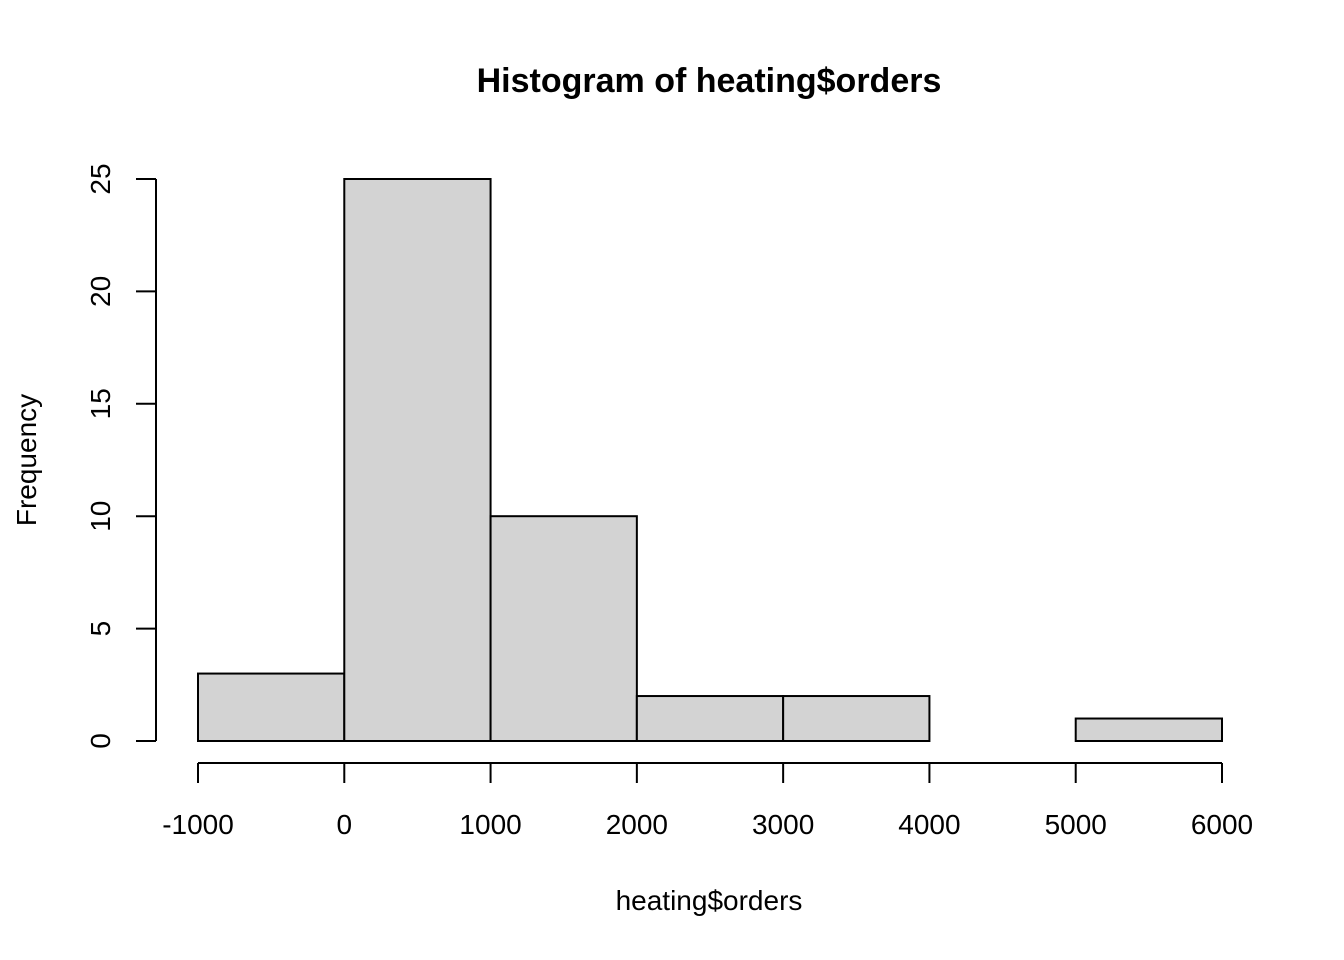 The height and width of the screenshot is (960, 1344). What do you see at coordinates (707, 801) in the screenshot?
I see `x-axis: -1000 0 1000 2000 3000 4000 5000 6000` at bounding box center [707, 801].